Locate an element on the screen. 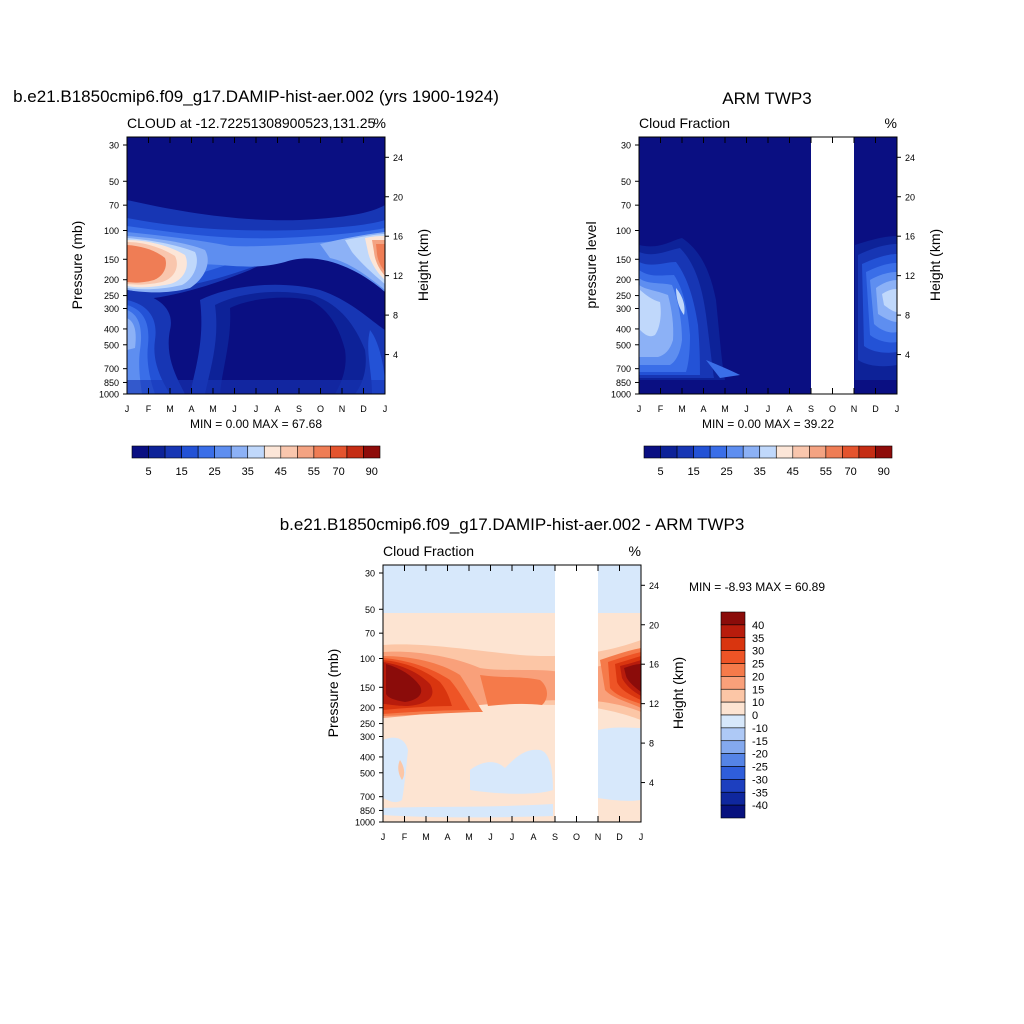  y-right-tick-label: 20 is located at coordinates (398, 197).